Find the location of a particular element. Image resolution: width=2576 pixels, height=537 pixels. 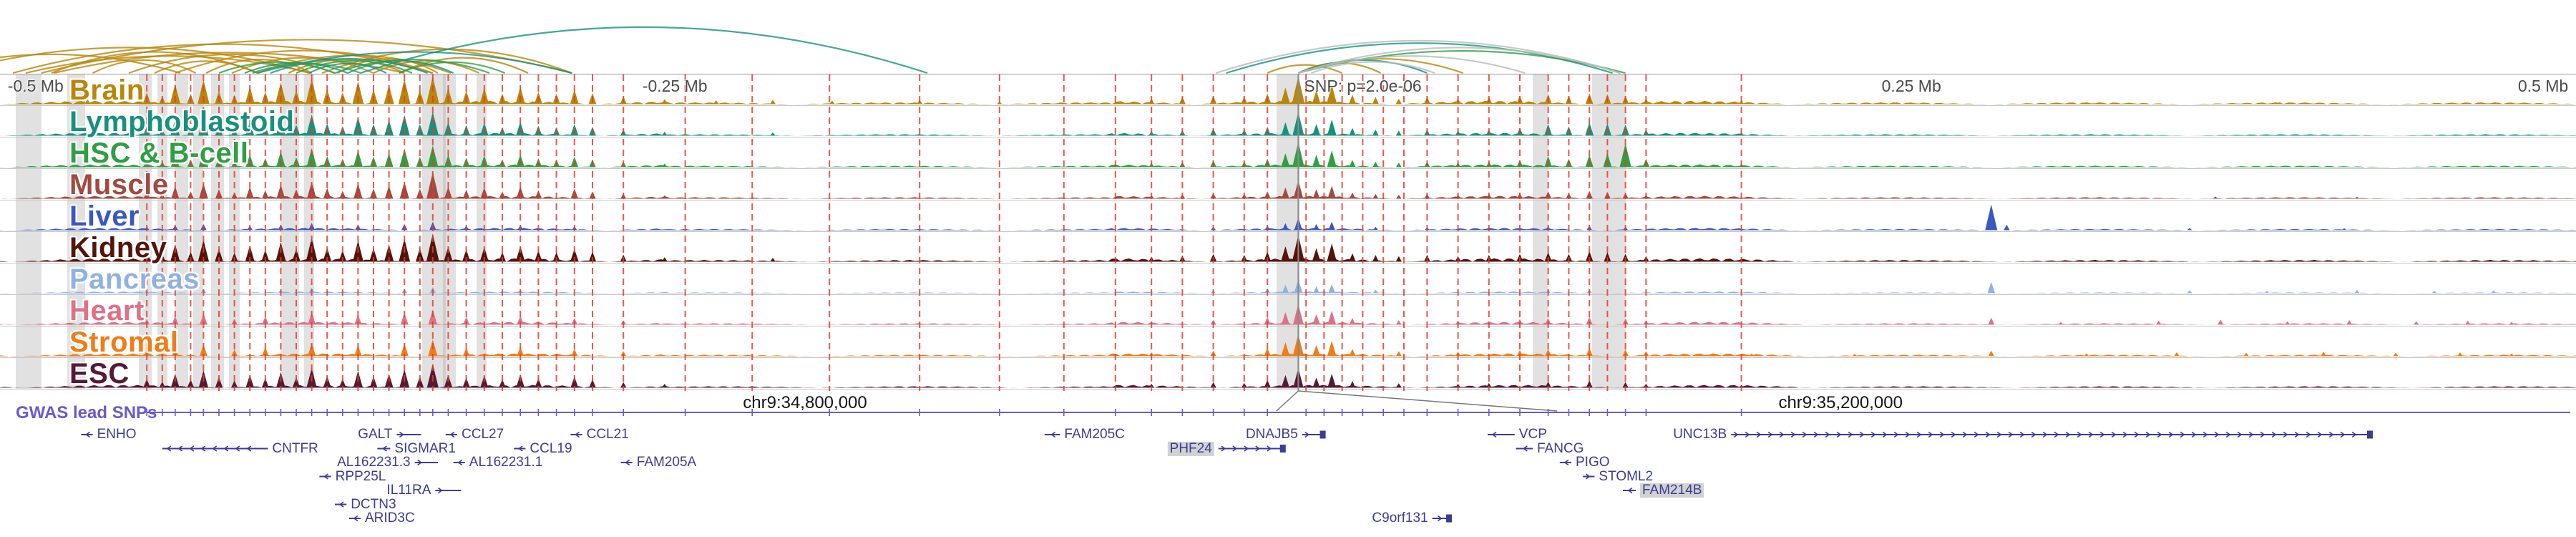

track-signal-brain is located at coordinates (1288, 90).